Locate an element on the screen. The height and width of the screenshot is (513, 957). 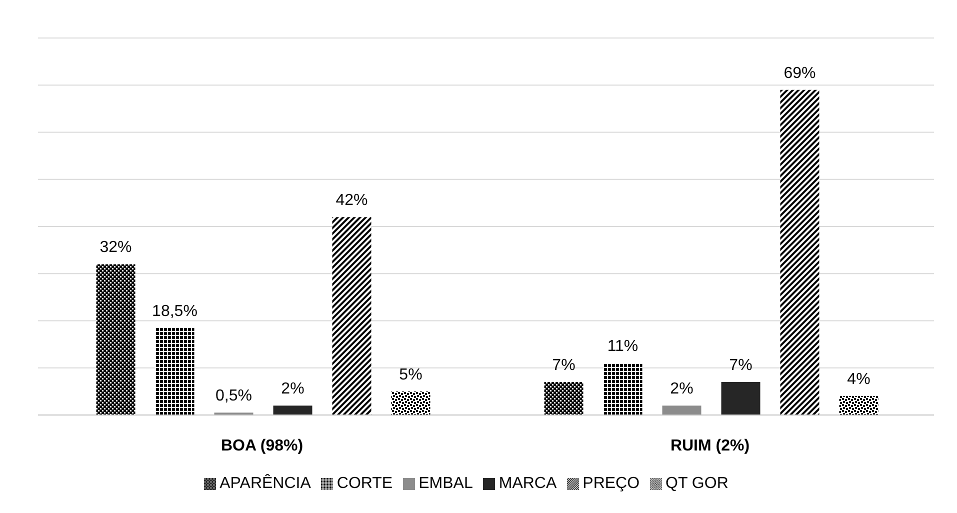
legend-label: PREÇO is located at coordinates (611, 483).